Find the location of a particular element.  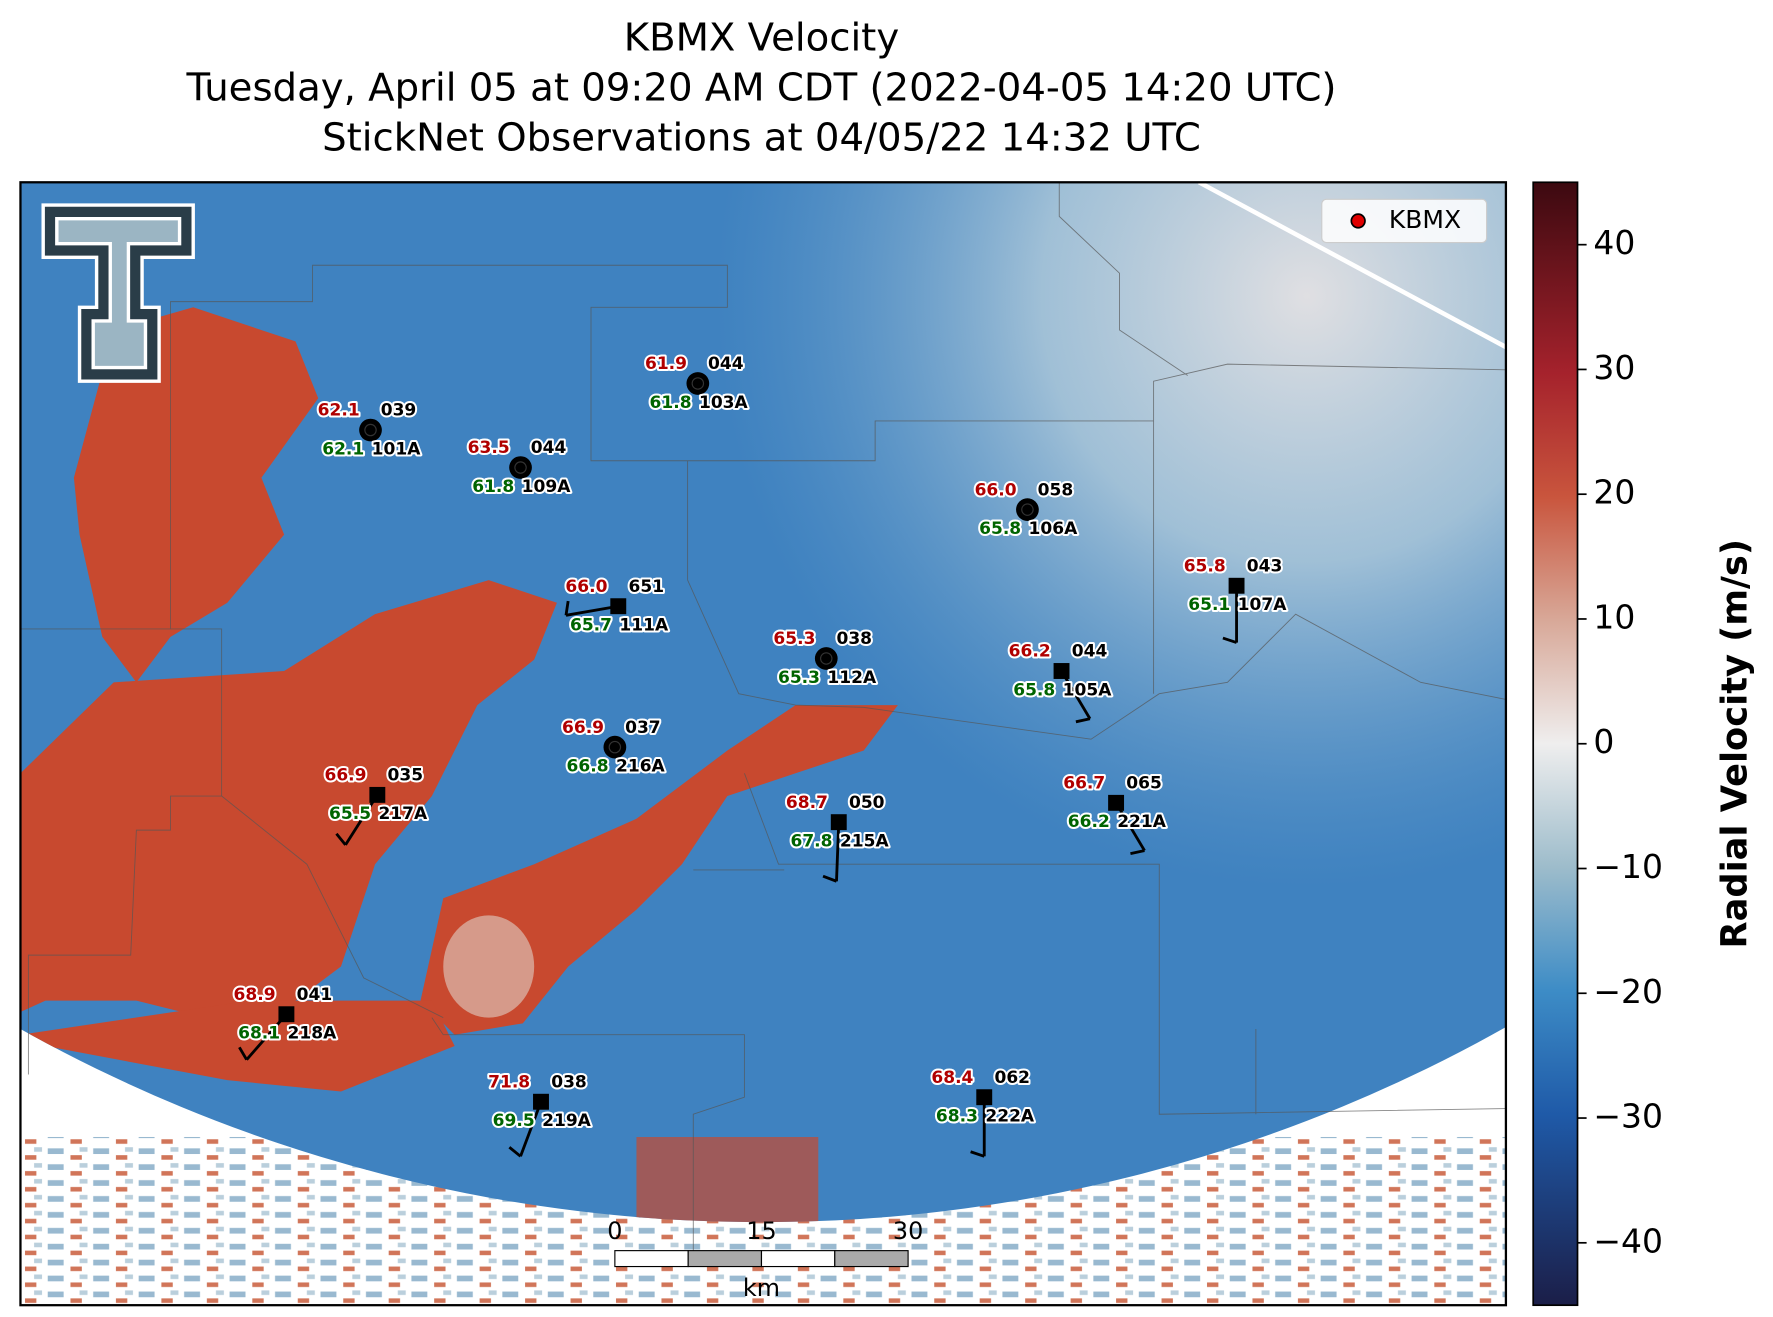

dewpoint: 65.3 is located at coordinates (799, 678).